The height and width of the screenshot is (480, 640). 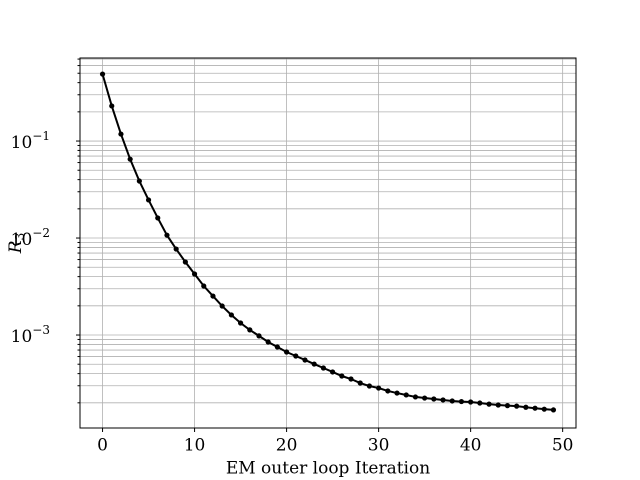 What do you see at coordinates (563, 446) in the screenshot?
I see `x-tick-label: 50` at bounding box center [563, 446].